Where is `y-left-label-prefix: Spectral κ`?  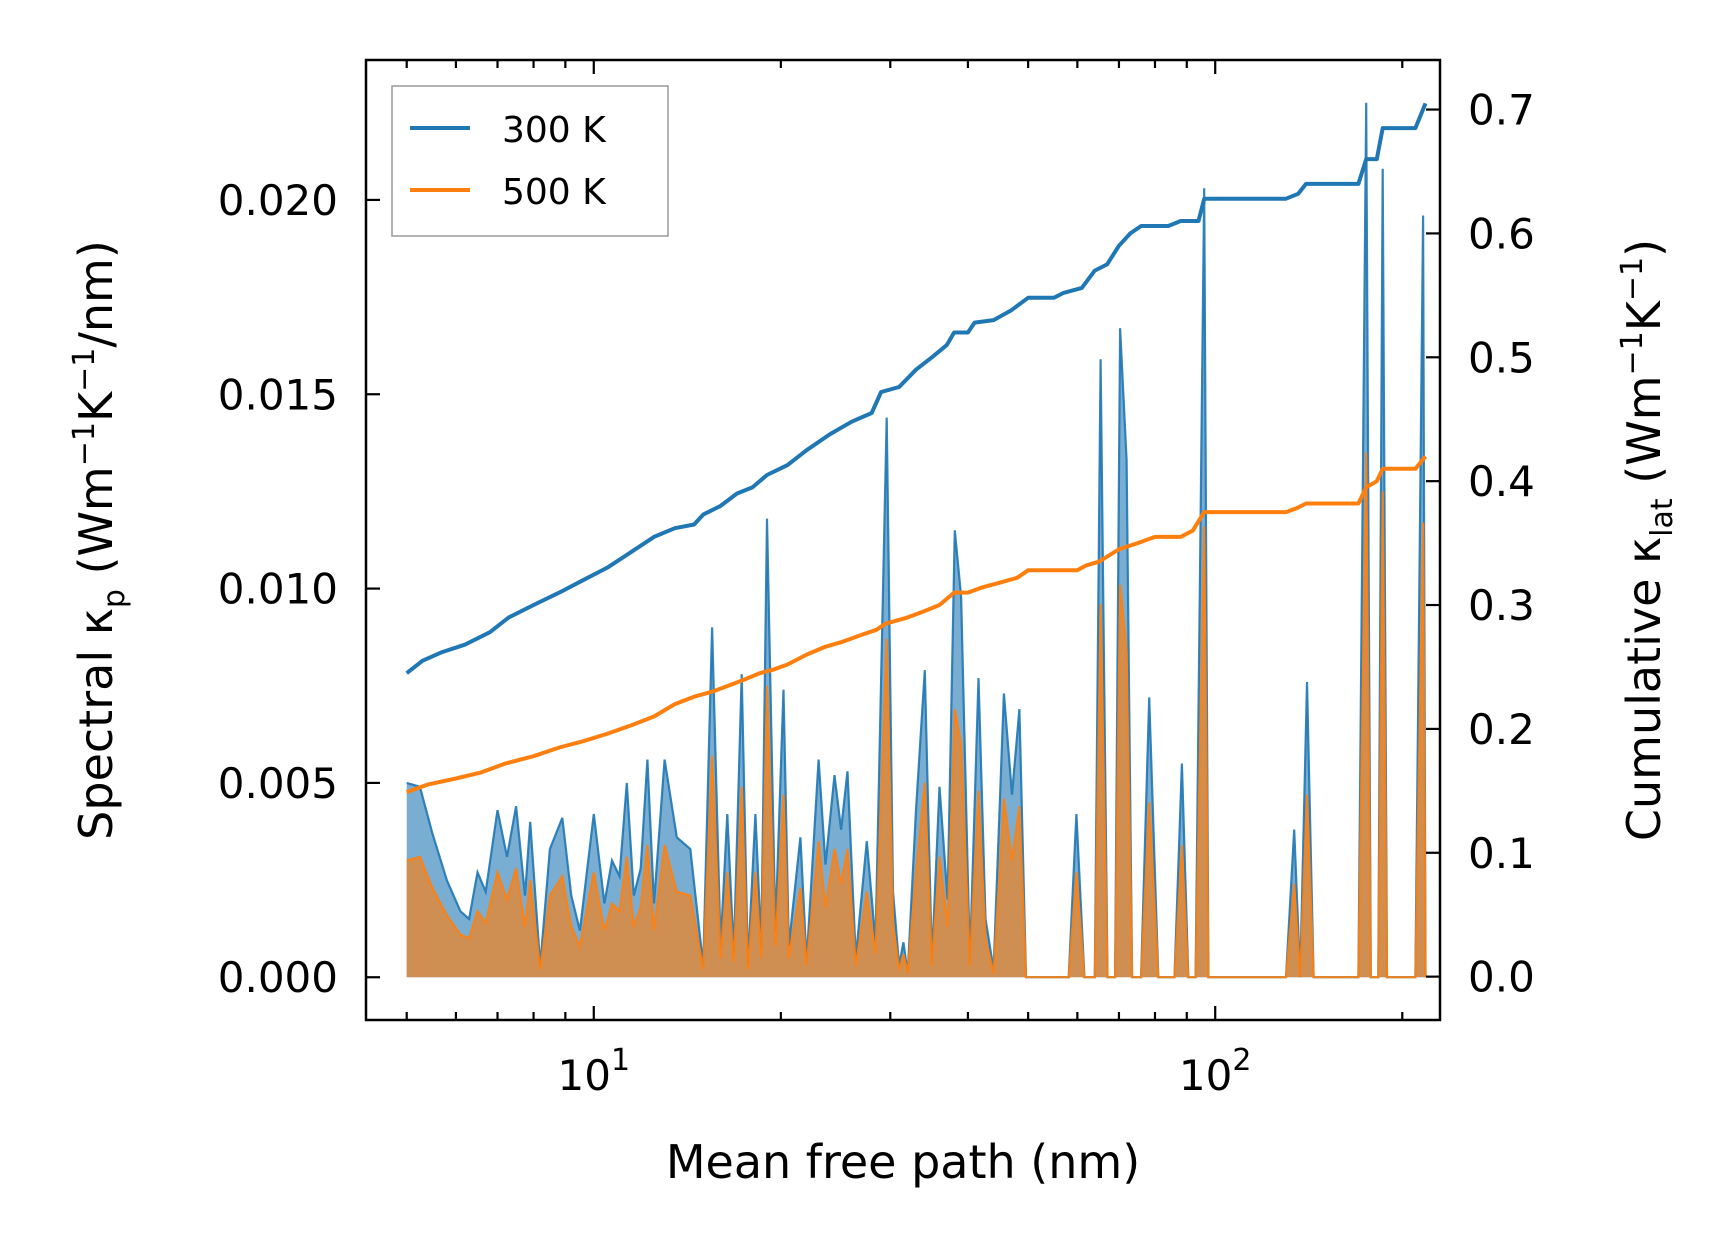
y-left-label-prefix: Spectral κ is located at coordinates (96, 724).